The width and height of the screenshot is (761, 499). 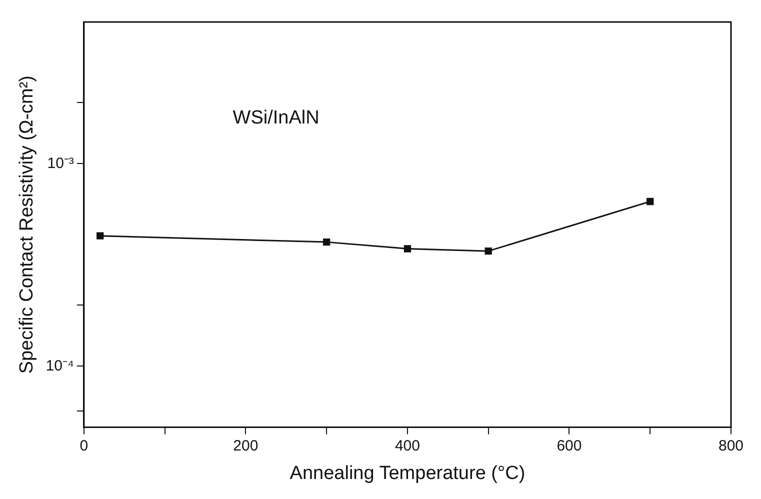 What do you see at coordinates (276, 117) in the screenshot?
I see `annotation: WSi/InAlN` at bounding box center [276, 117].